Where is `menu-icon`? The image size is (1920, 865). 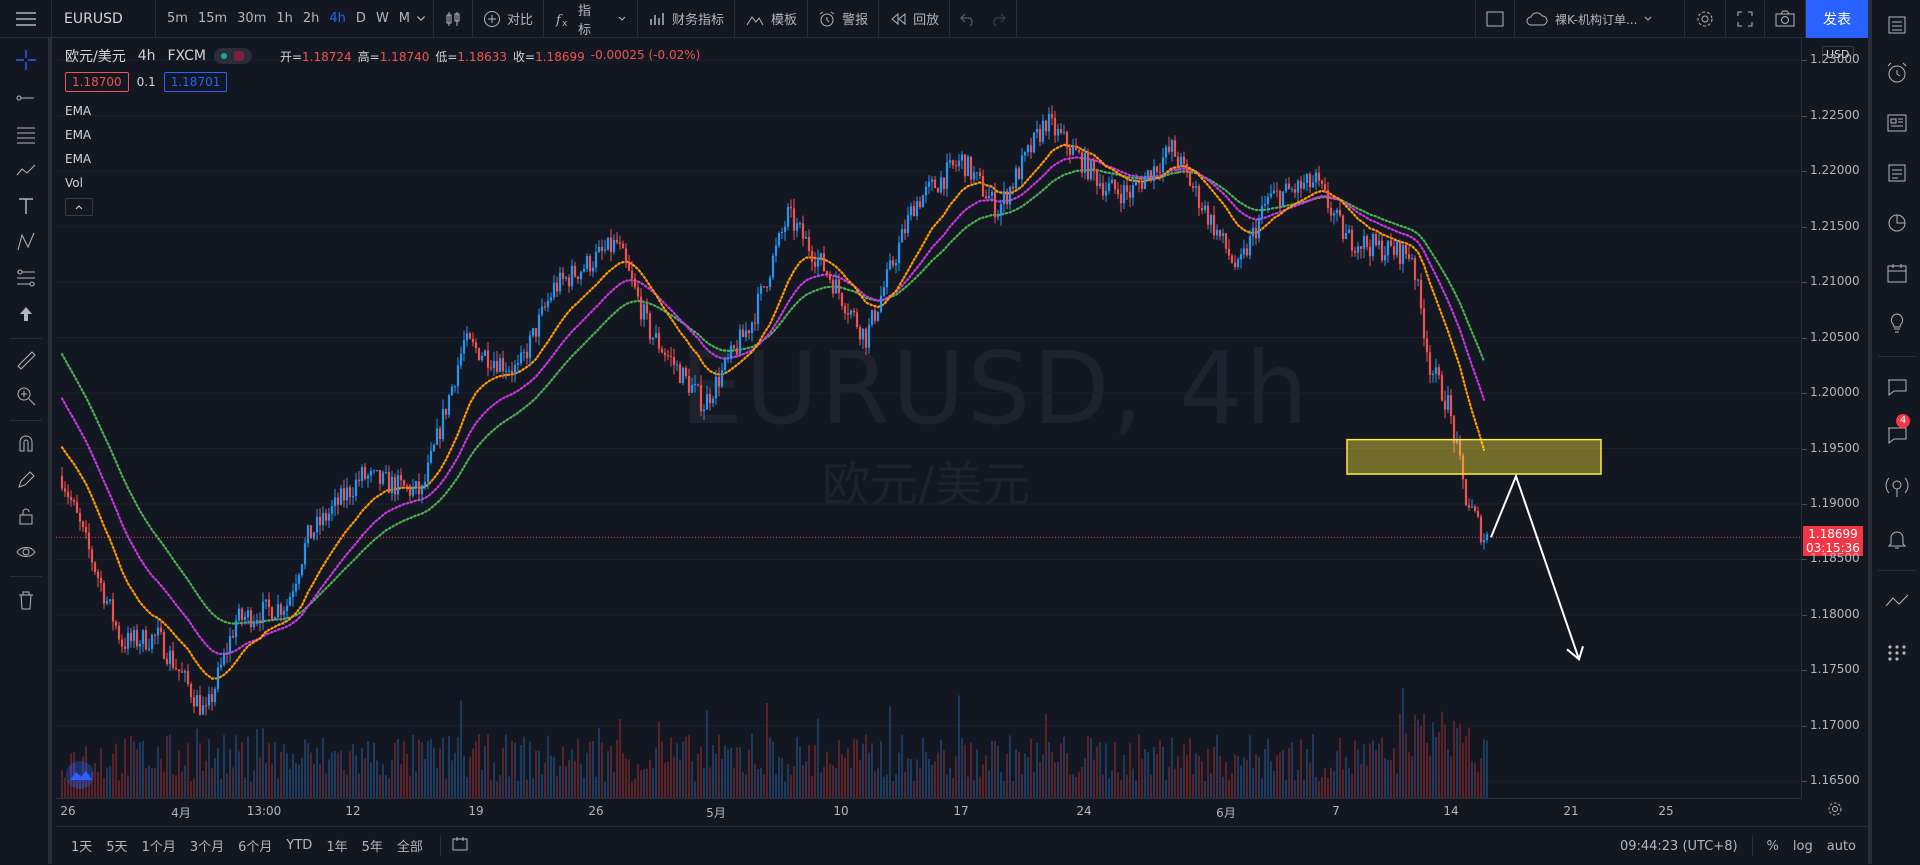 menu-icon is located at coordinates (26, 19).